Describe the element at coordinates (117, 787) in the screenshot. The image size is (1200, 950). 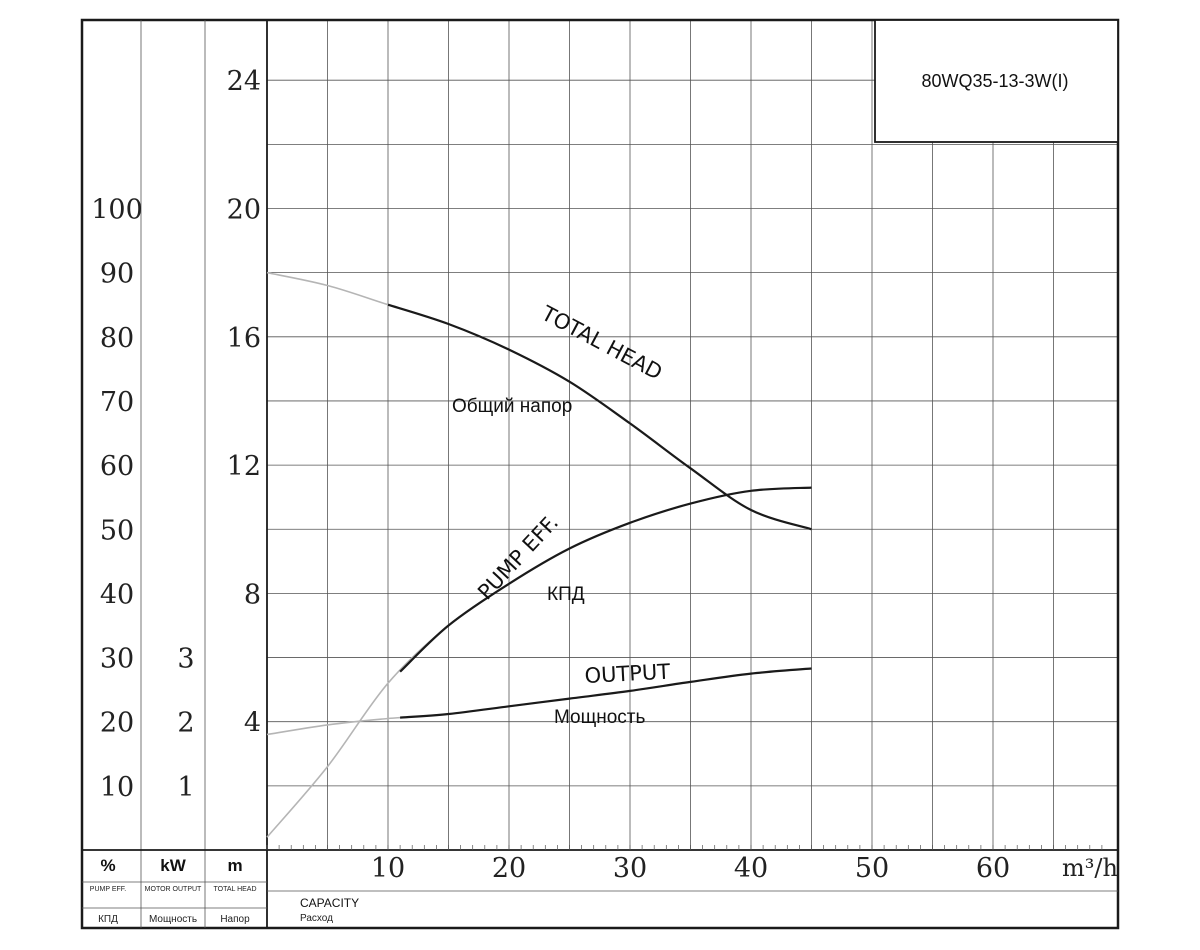
I see `eff-tick-label: 10` at that location.